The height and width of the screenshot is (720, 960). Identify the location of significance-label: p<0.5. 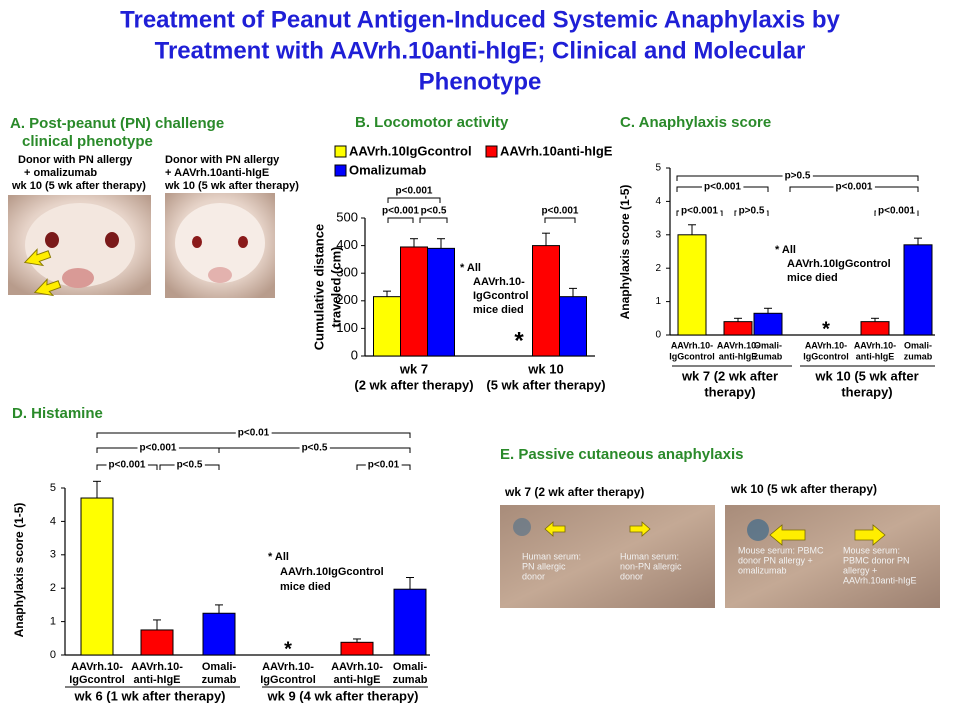
(315, 448).